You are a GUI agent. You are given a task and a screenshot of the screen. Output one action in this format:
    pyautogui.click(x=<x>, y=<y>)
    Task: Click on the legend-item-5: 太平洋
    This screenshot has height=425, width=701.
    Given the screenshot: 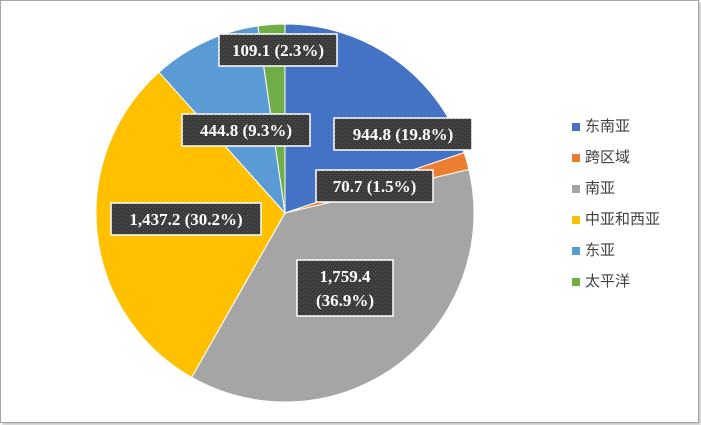 What is the action you would take?
    pyautogui.click(x=601, y=281)
    